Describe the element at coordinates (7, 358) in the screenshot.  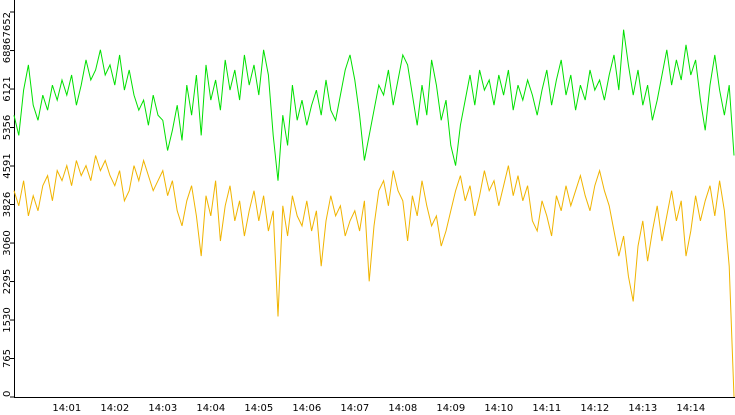
I see `y-tick-label: 765` at that location.